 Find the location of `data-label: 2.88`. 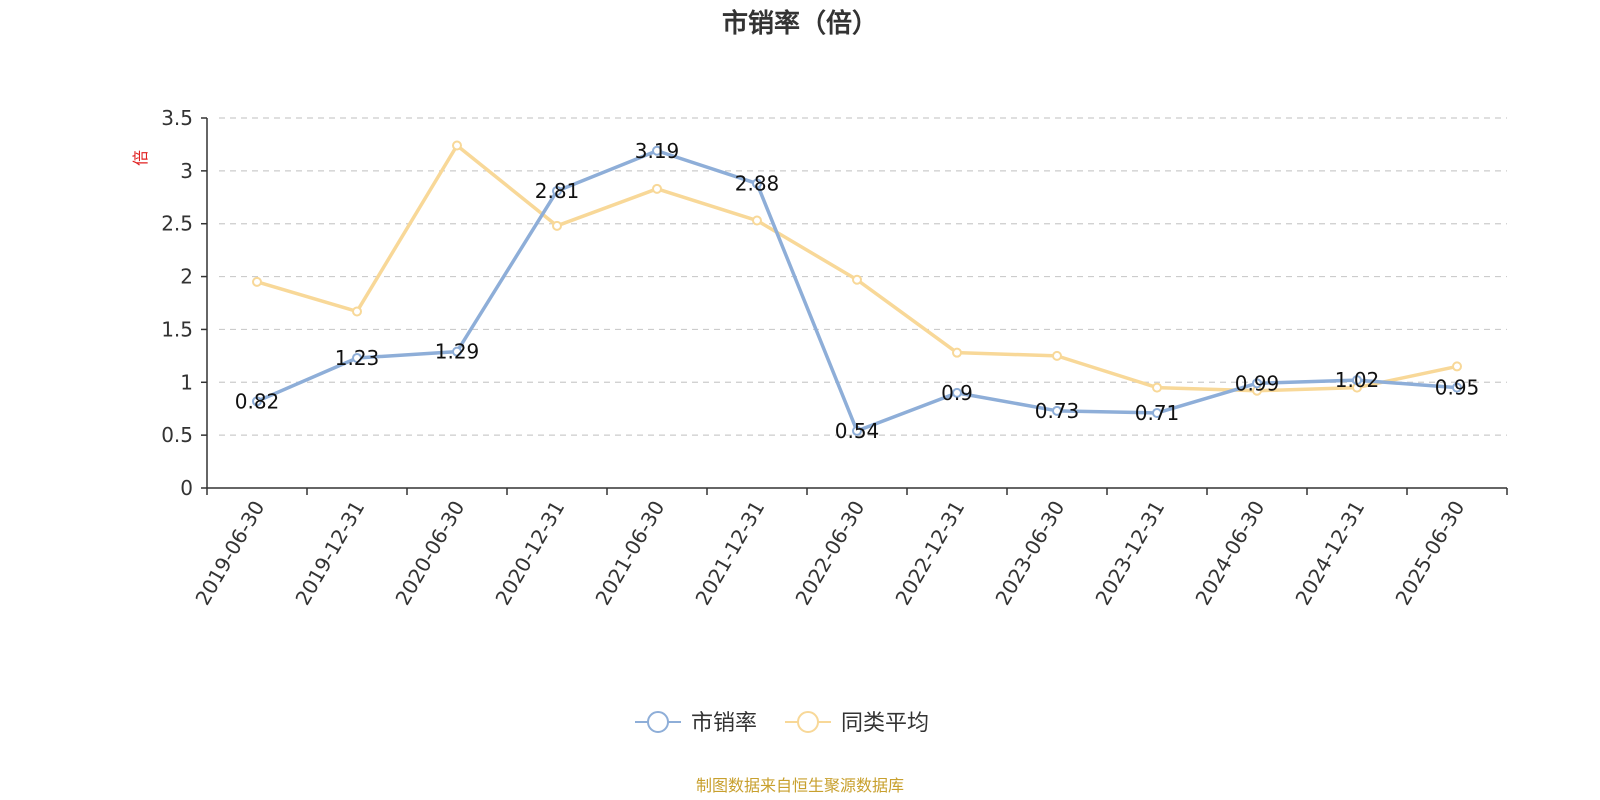

data-label: 2.88 is located at coordinates (757, 184).